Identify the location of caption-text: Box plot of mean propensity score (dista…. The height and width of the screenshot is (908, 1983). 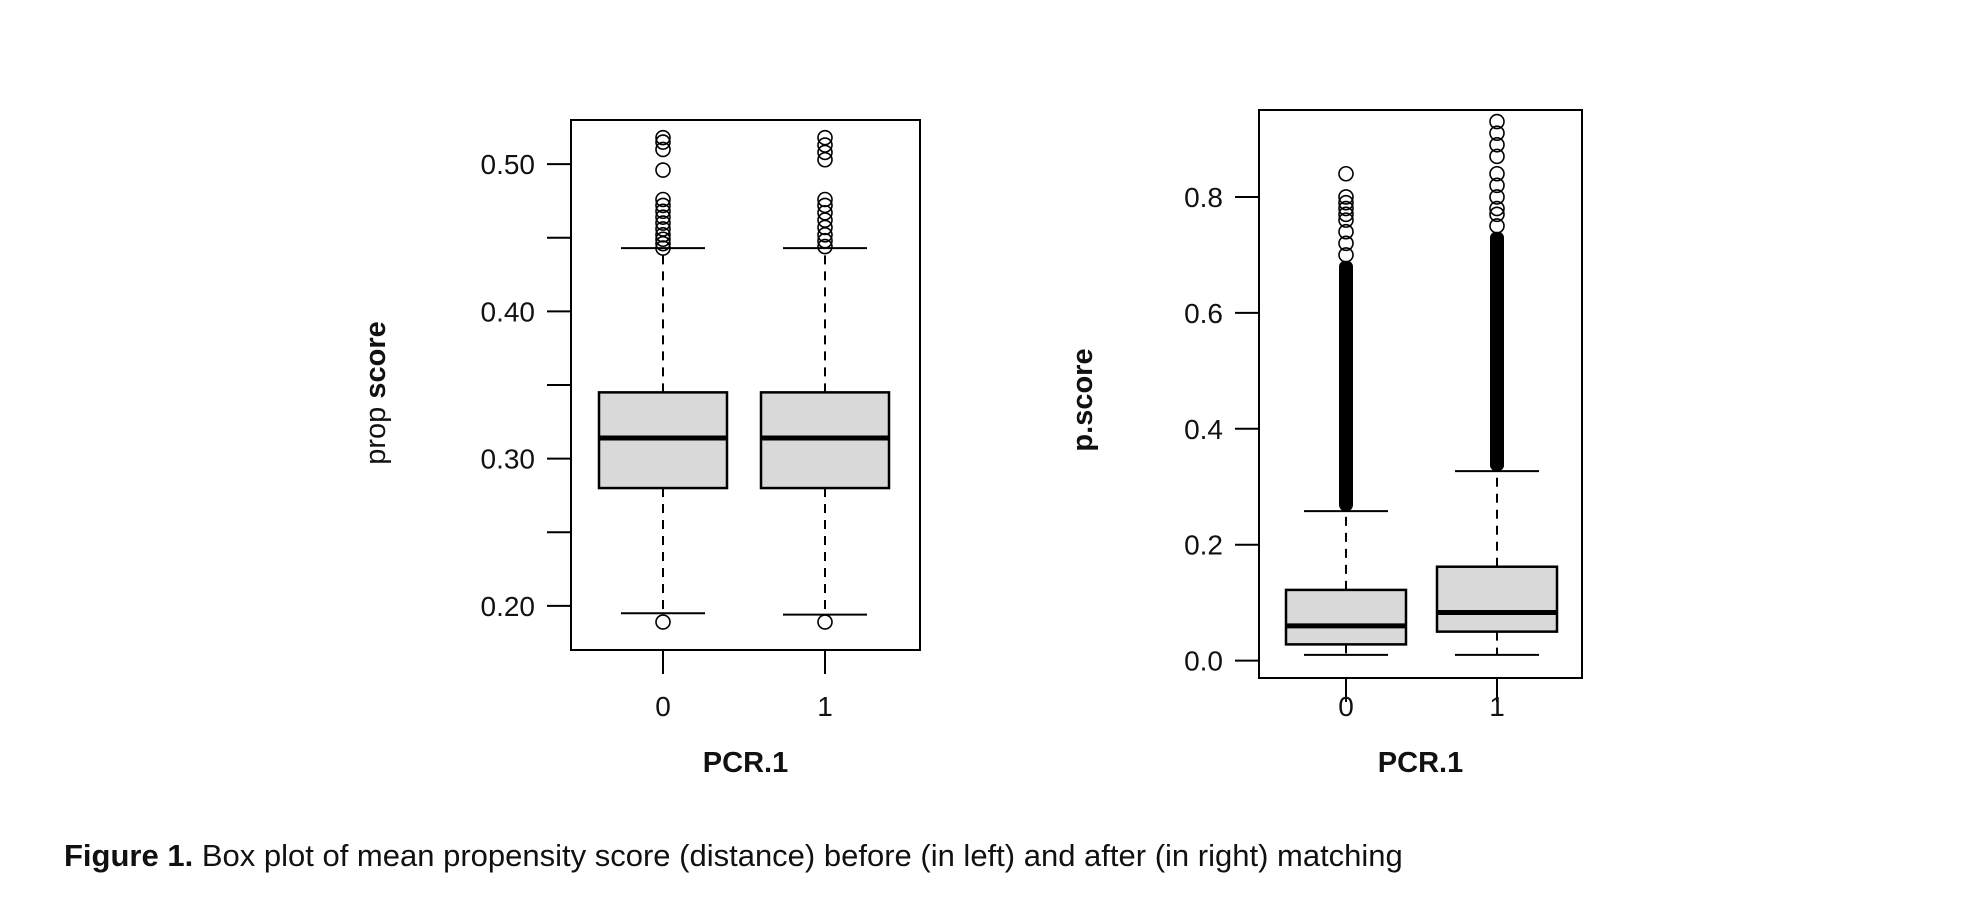
(802, 855).